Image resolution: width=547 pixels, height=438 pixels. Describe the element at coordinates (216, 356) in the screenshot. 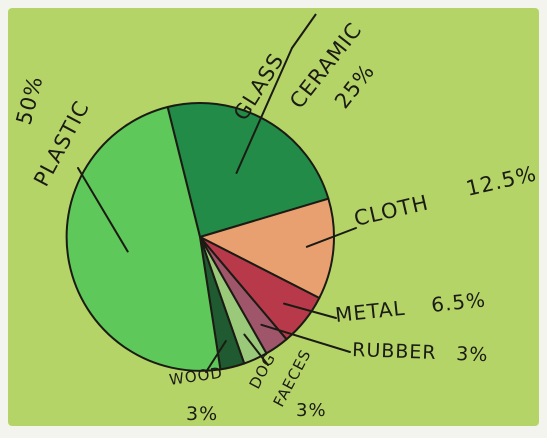

I see `leader-line-wood` at that location.